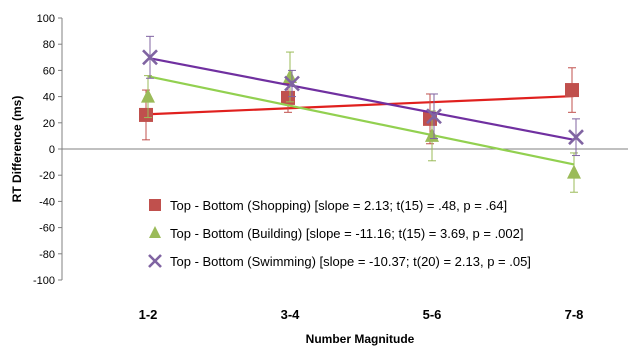 Image resolution: width=639 pixels, height=348 pixels. What do you see at coordinates (361, 314) in the screenshot?
I see `x-axis-ticks: 1-2 3-4 5-6 7-8` at bounding box center [361, 314].